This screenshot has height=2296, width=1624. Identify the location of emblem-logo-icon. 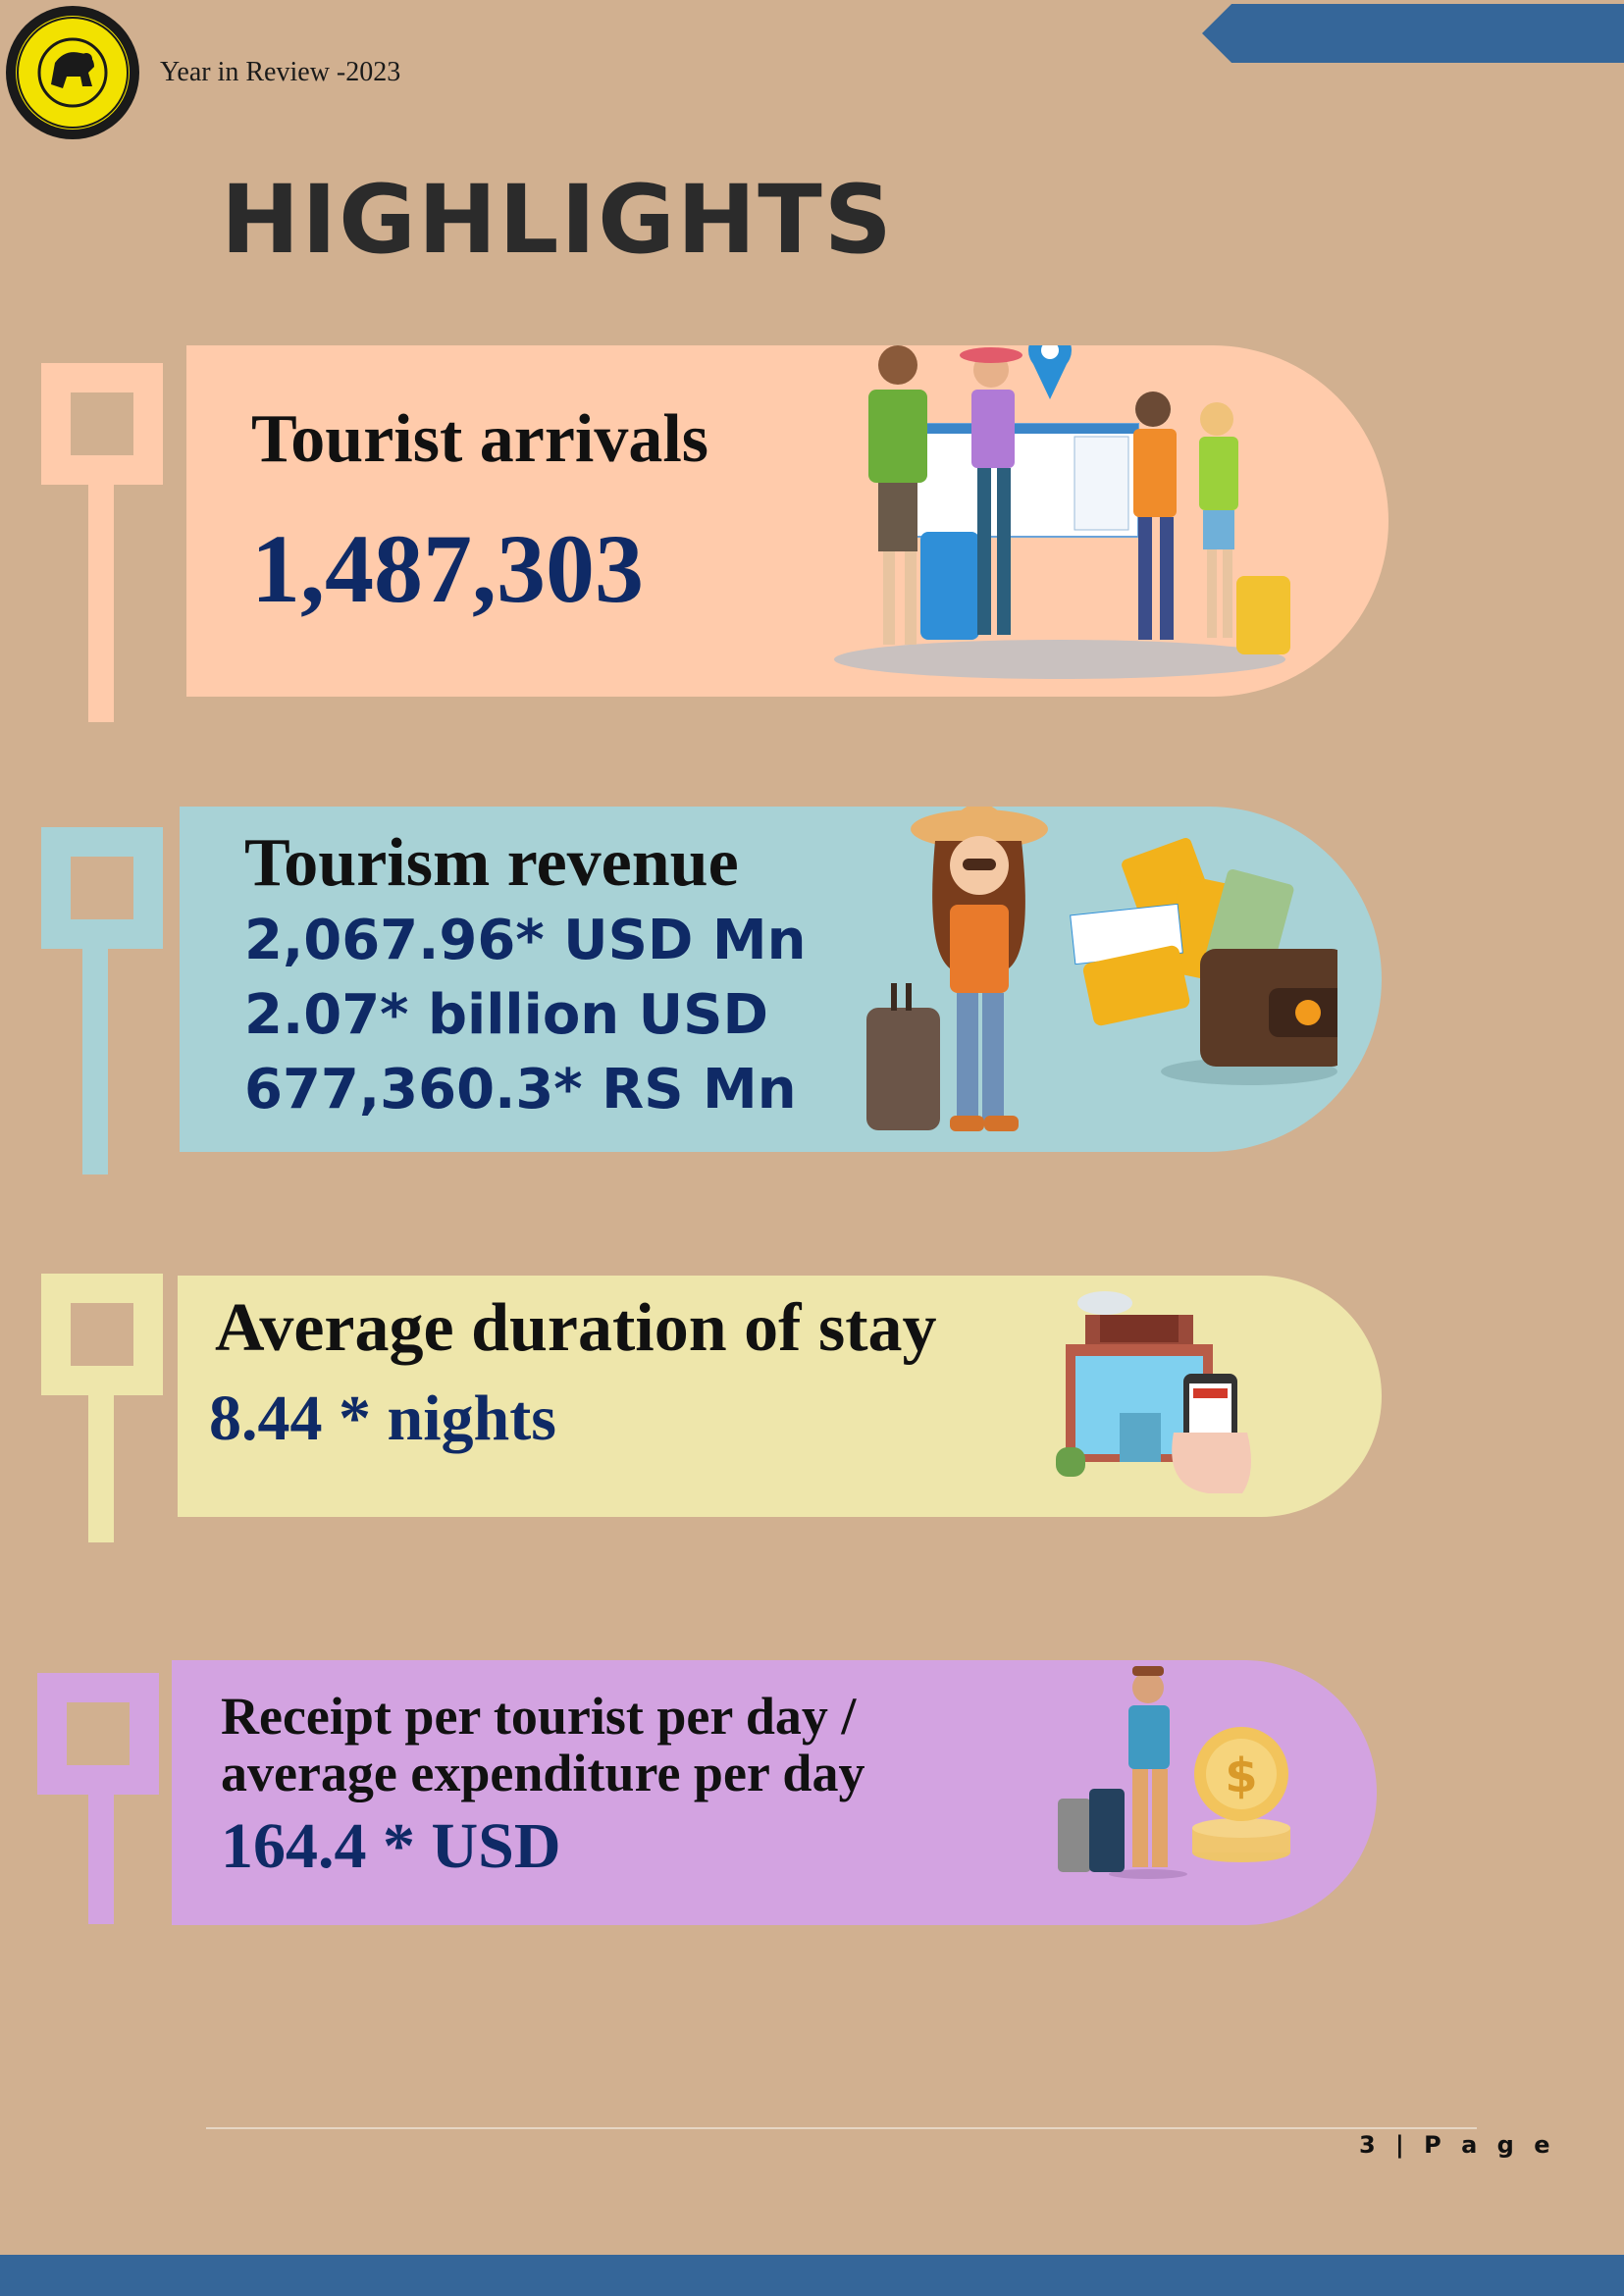
(72, 72).